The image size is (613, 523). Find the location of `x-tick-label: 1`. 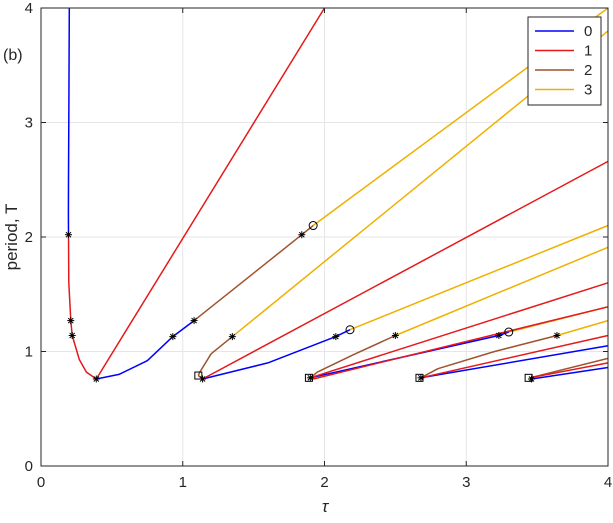

x-tick-label: 1 is located at coordinates (183, 482).